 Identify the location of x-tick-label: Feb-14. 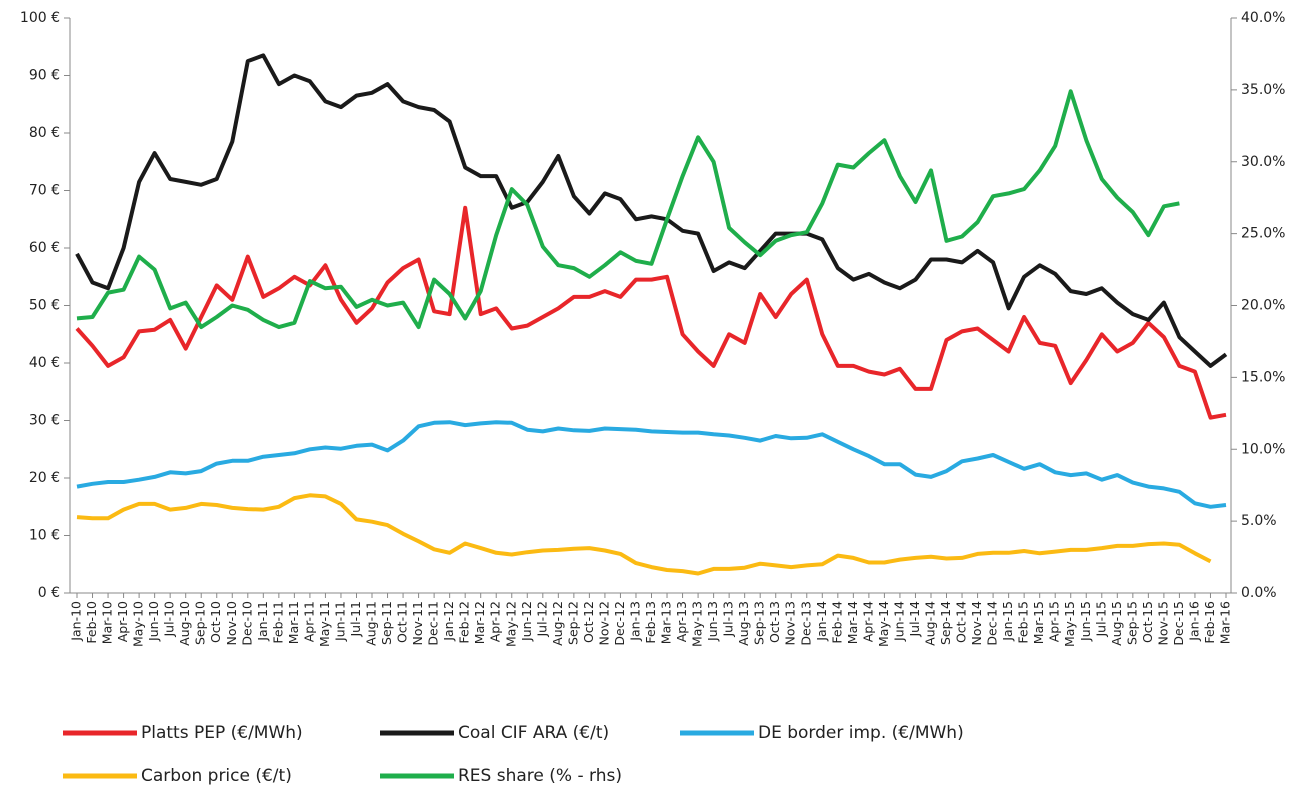
(836, 622).